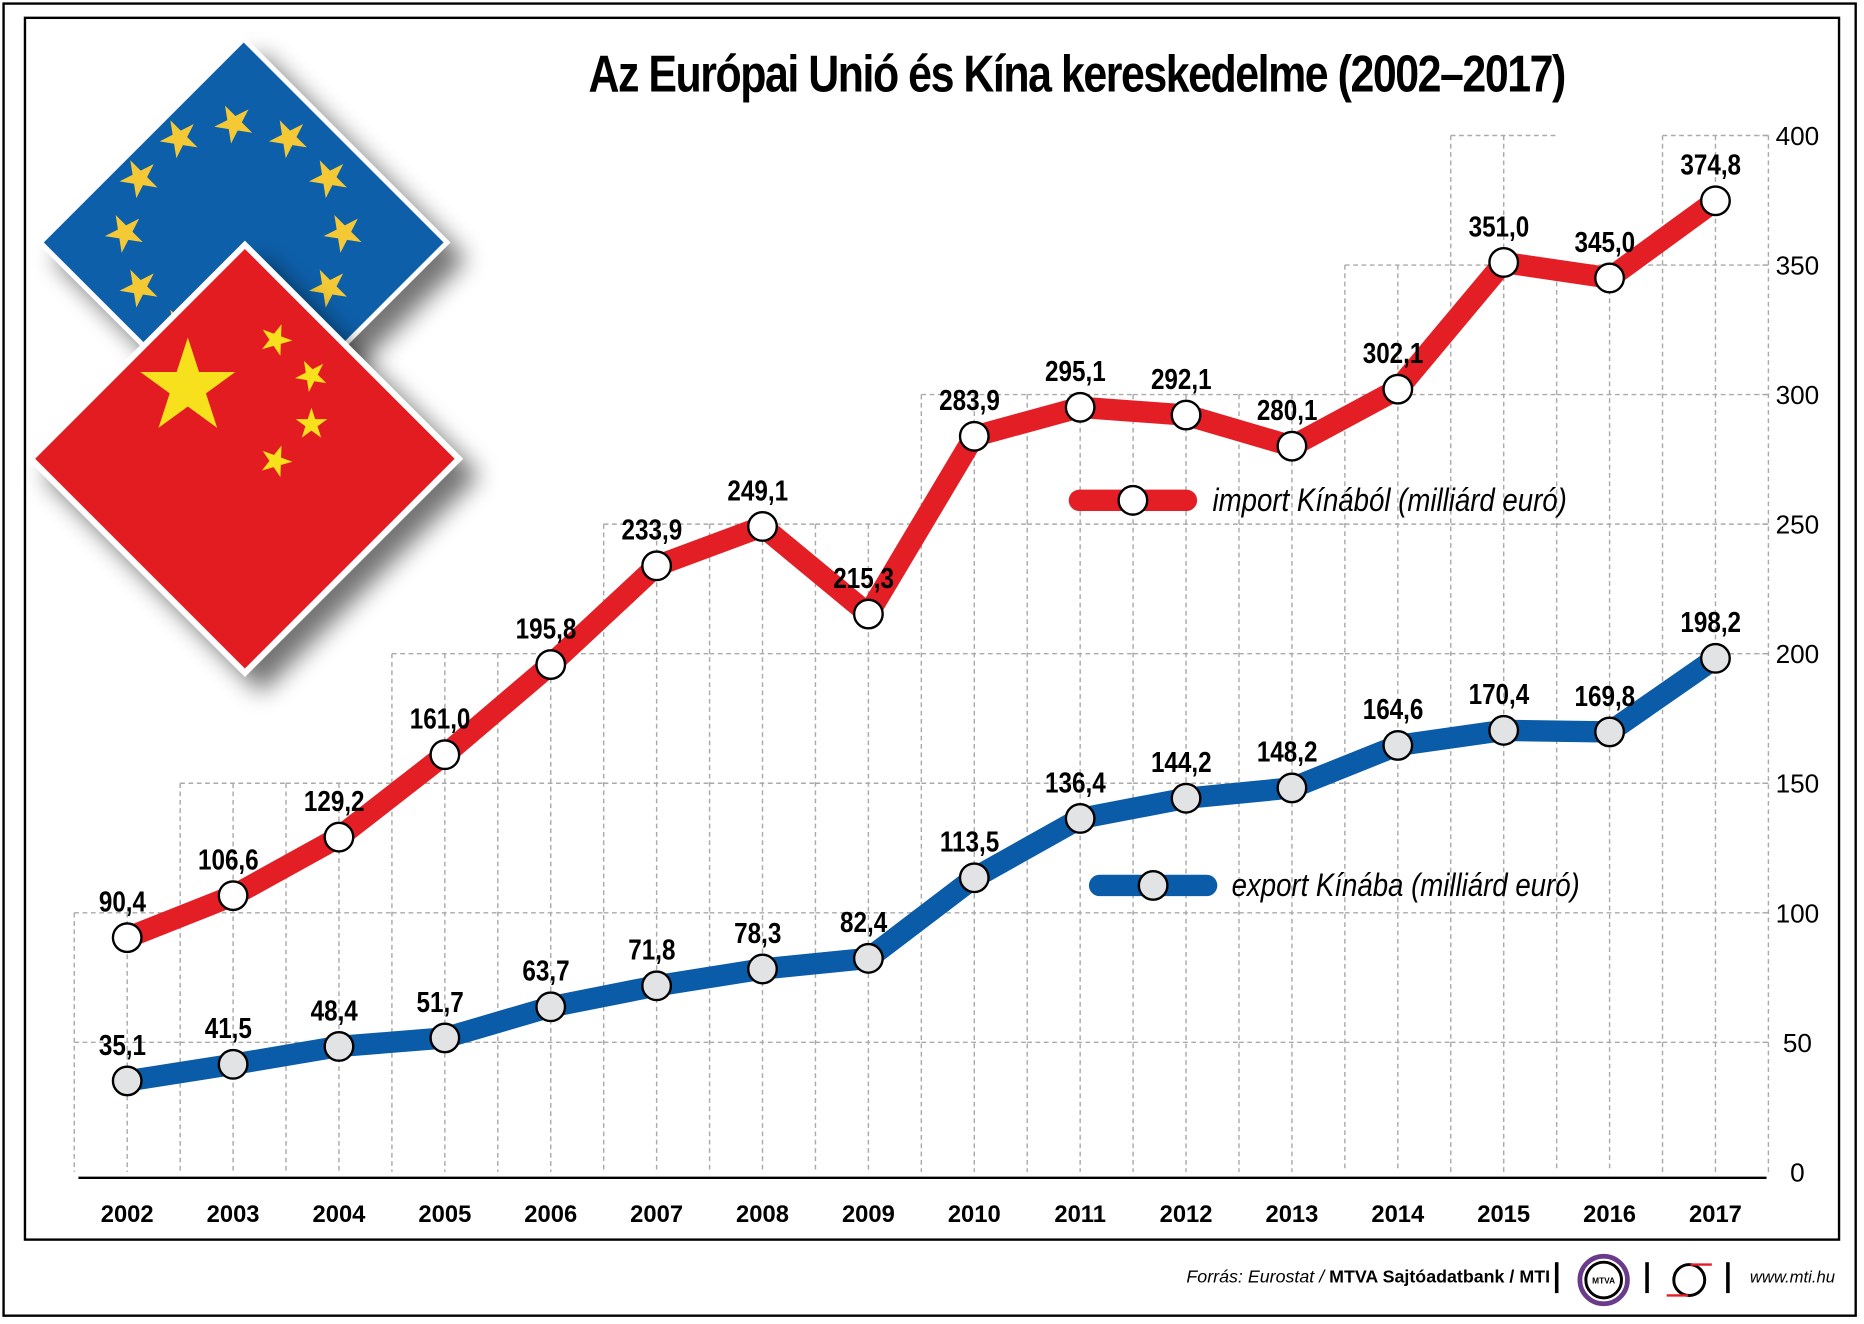 Image resolution: width=1864 pixels, height=1324 pixels. I want to click on data-label: 90,4, so click(122, 902).